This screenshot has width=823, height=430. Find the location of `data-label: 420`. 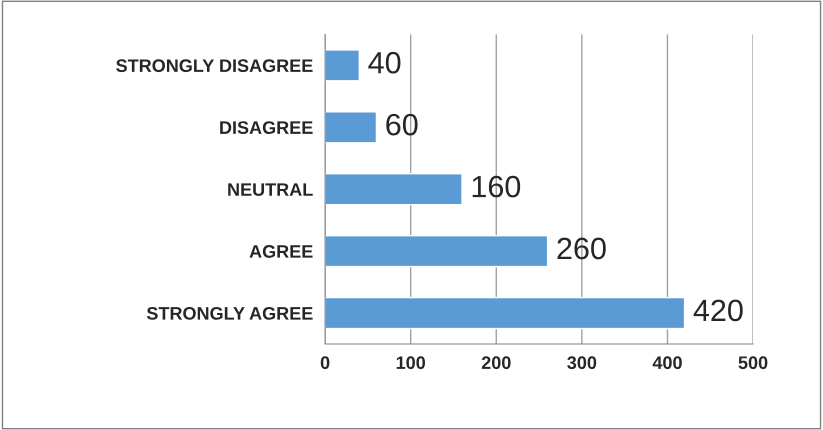

data-label: 420 is located at coordinates (718, 311).